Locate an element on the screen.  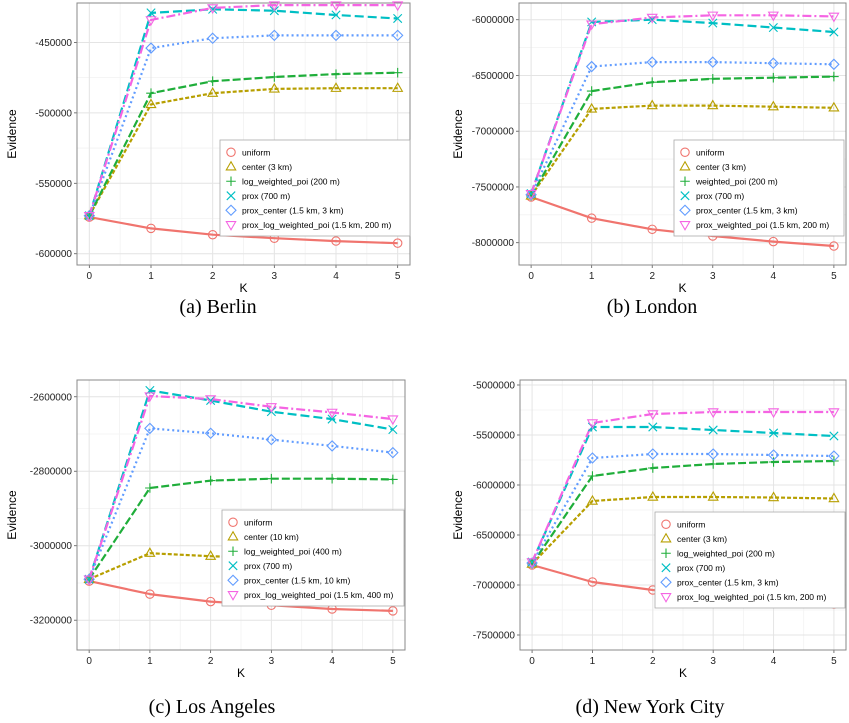
legend-key-log_weighted is located at coordinates (231, 181).